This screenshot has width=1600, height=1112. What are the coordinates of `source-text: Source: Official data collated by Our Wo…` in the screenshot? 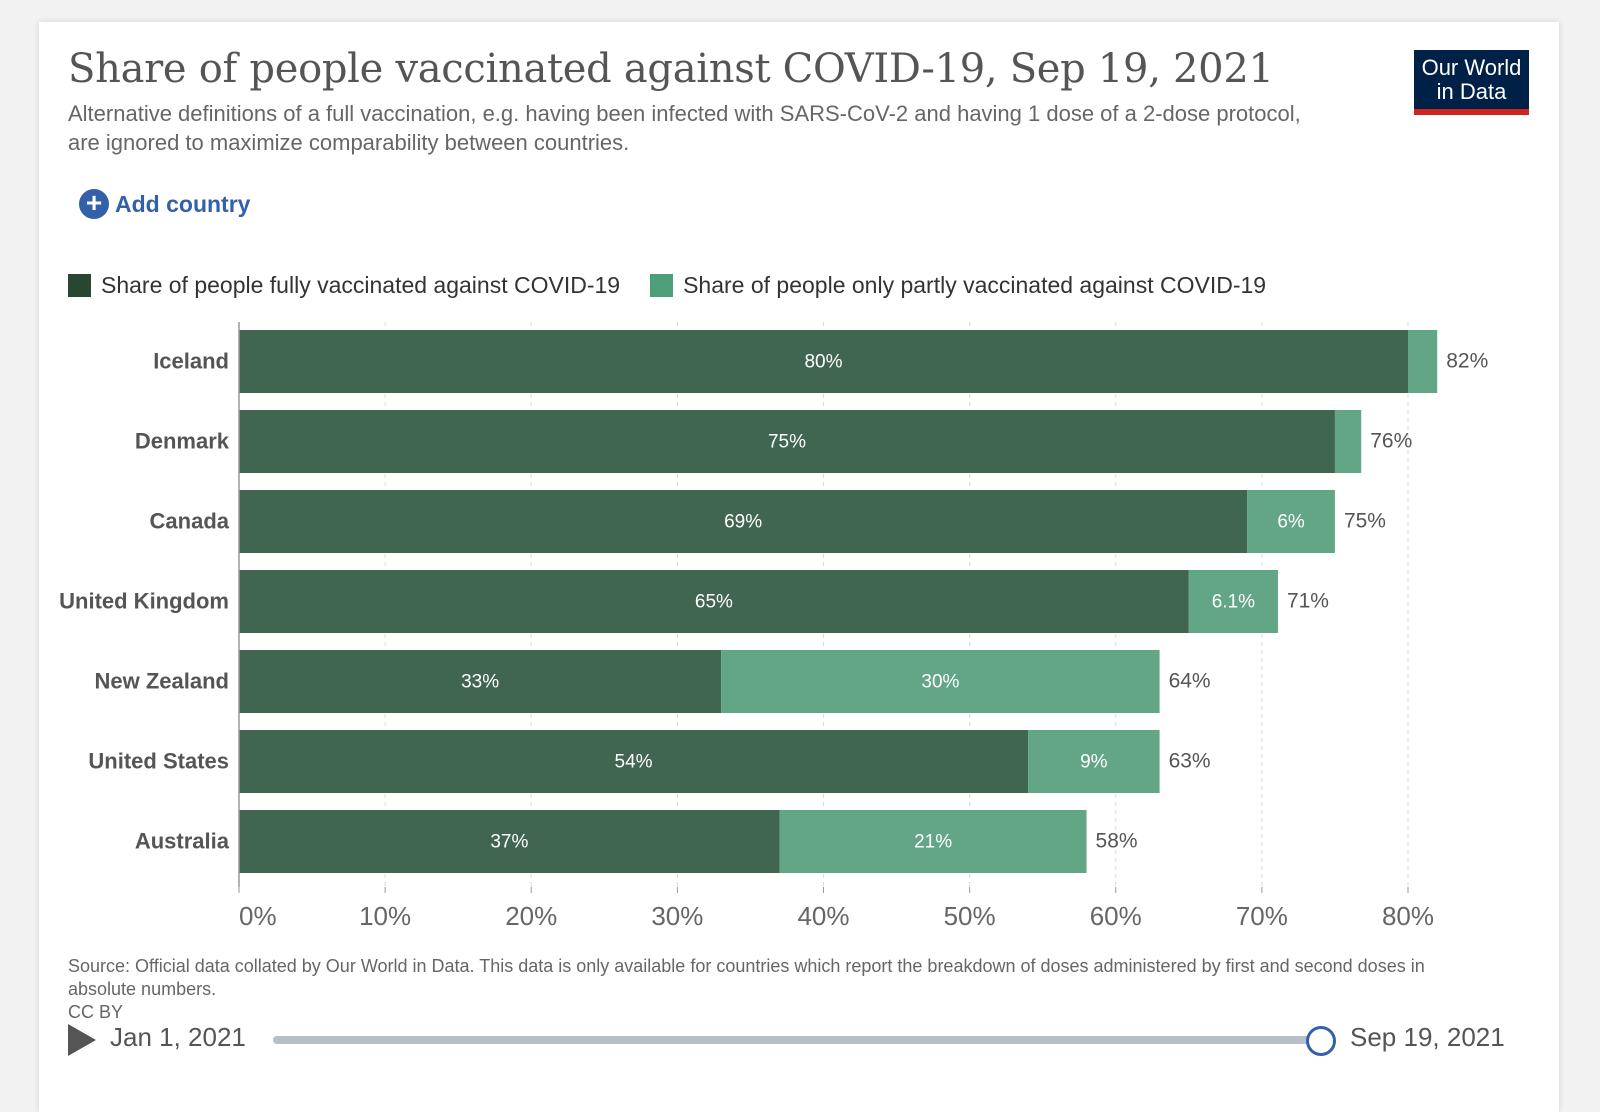 It's located at (746, 977).